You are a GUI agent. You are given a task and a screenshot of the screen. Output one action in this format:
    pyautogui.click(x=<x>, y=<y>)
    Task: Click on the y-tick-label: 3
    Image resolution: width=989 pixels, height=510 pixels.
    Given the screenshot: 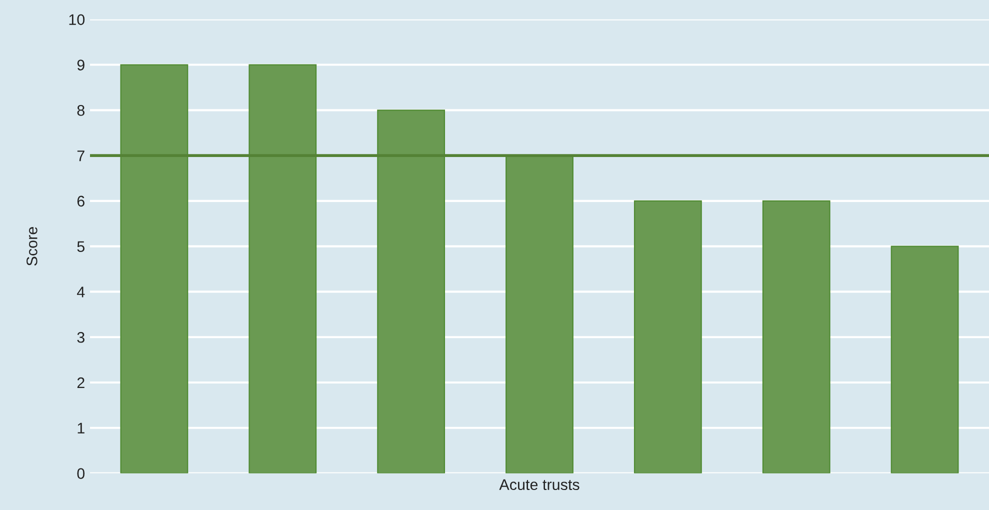 What is the action you would take?
    pyautogui.click(x=80, y=337)
    